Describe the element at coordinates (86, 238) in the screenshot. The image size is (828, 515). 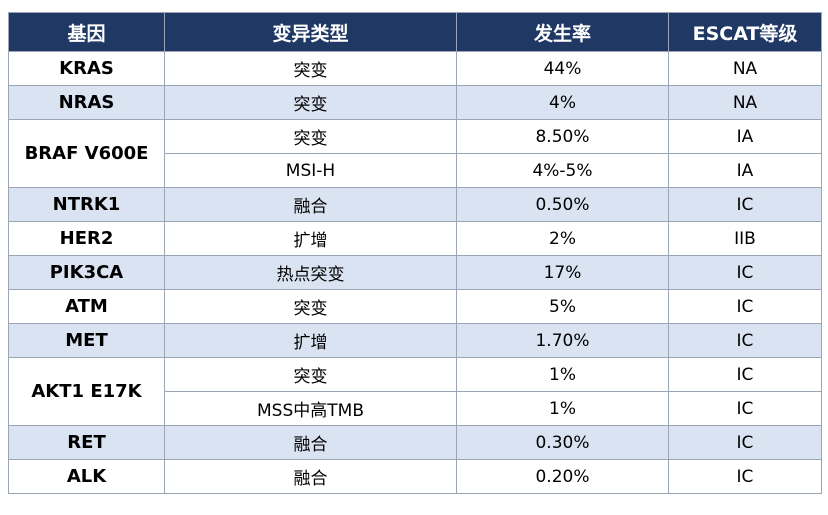
I see `gene-cell: HER2` at that location.